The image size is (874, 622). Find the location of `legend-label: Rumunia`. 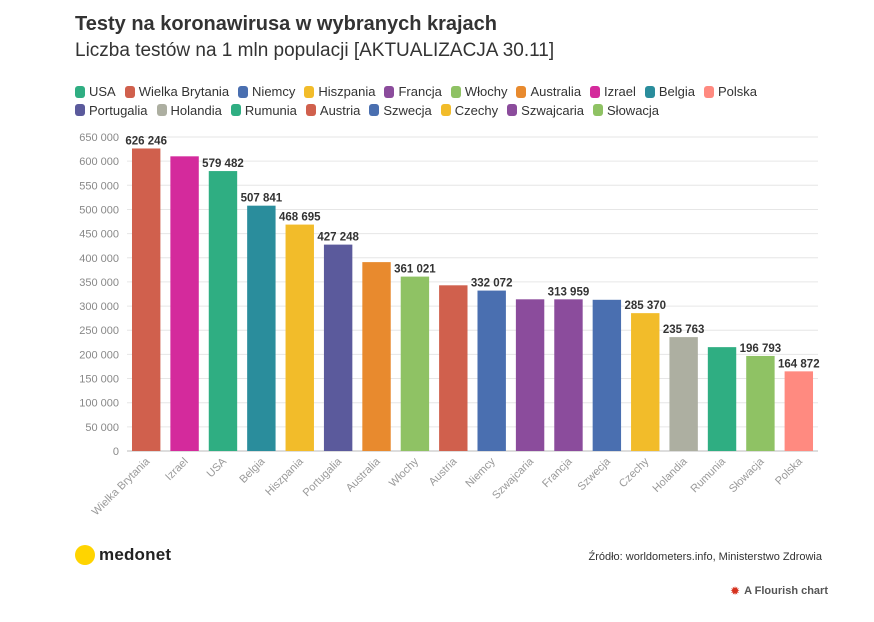

legend-label: Rumunia is located at coordinates (270, 110).